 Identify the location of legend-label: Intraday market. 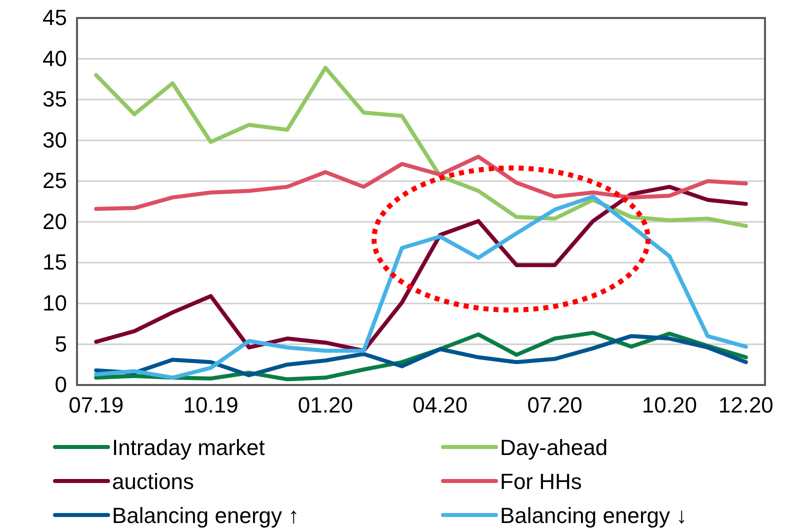
(188, 447).